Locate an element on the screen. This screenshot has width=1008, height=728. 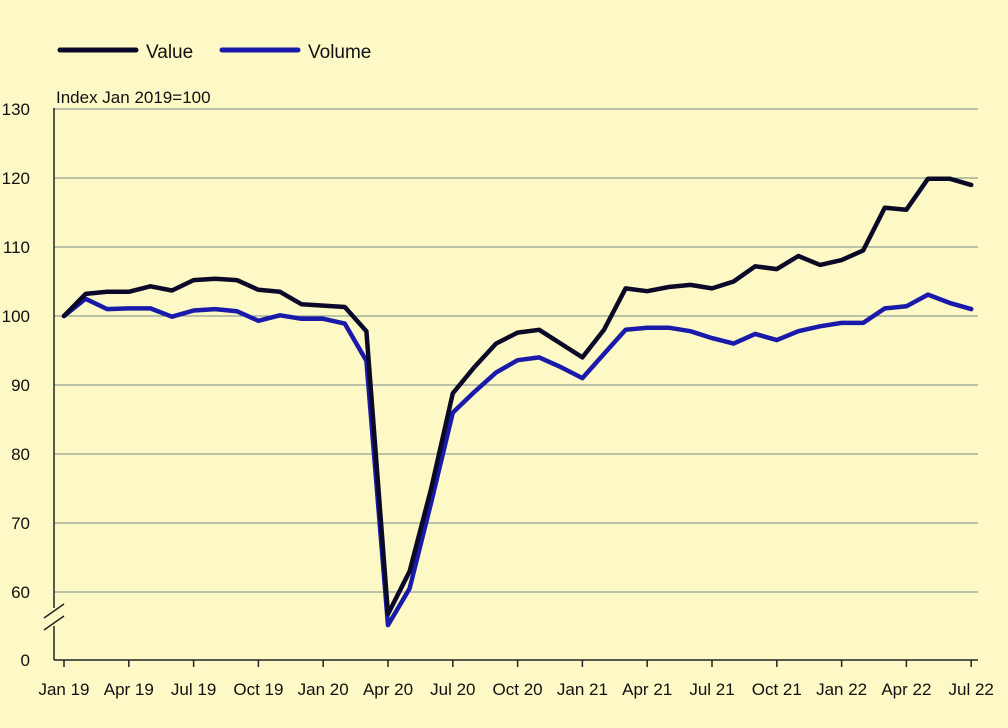
y-tick-label-130: 130 is located at coordinates (16, 109).